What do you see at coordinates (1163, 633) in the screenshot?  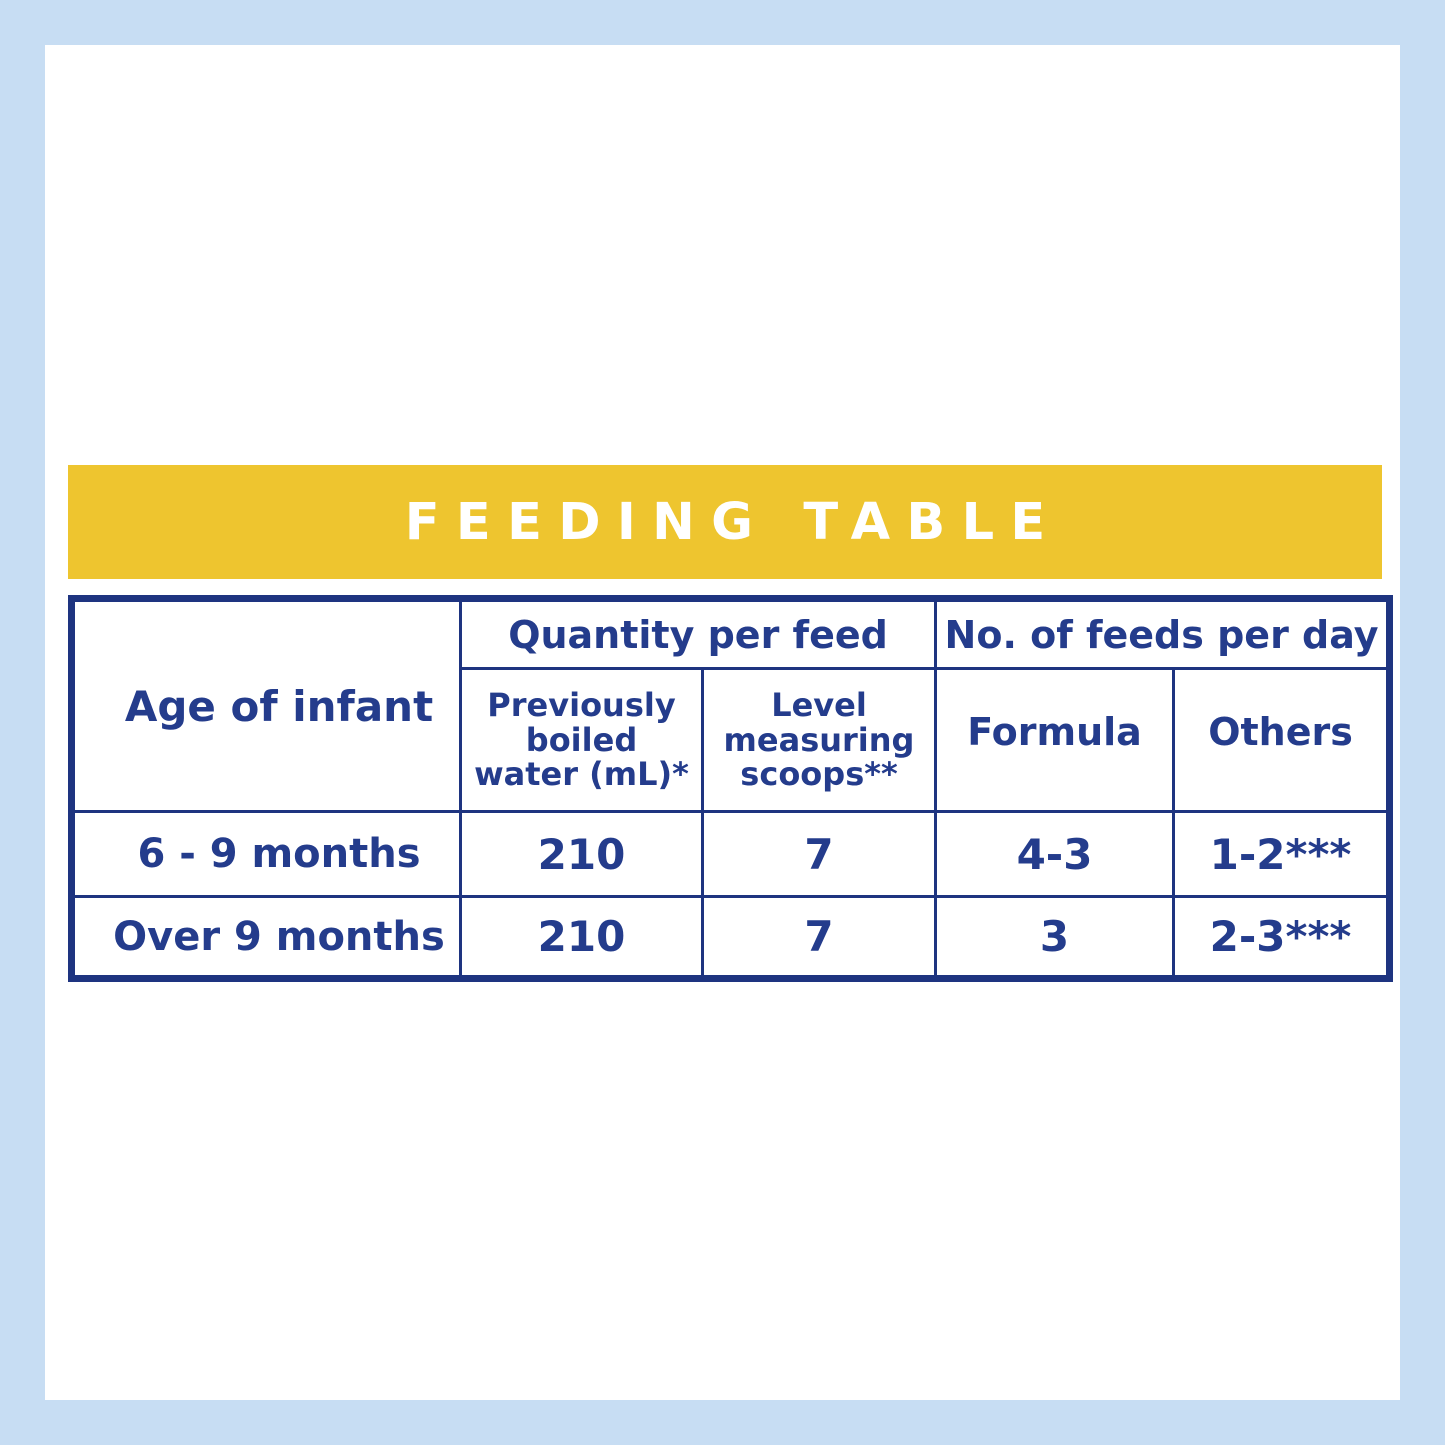 I see `header-no-of-feeds-per-day: No. of feeds per day` at bounding box center [1163, 633].